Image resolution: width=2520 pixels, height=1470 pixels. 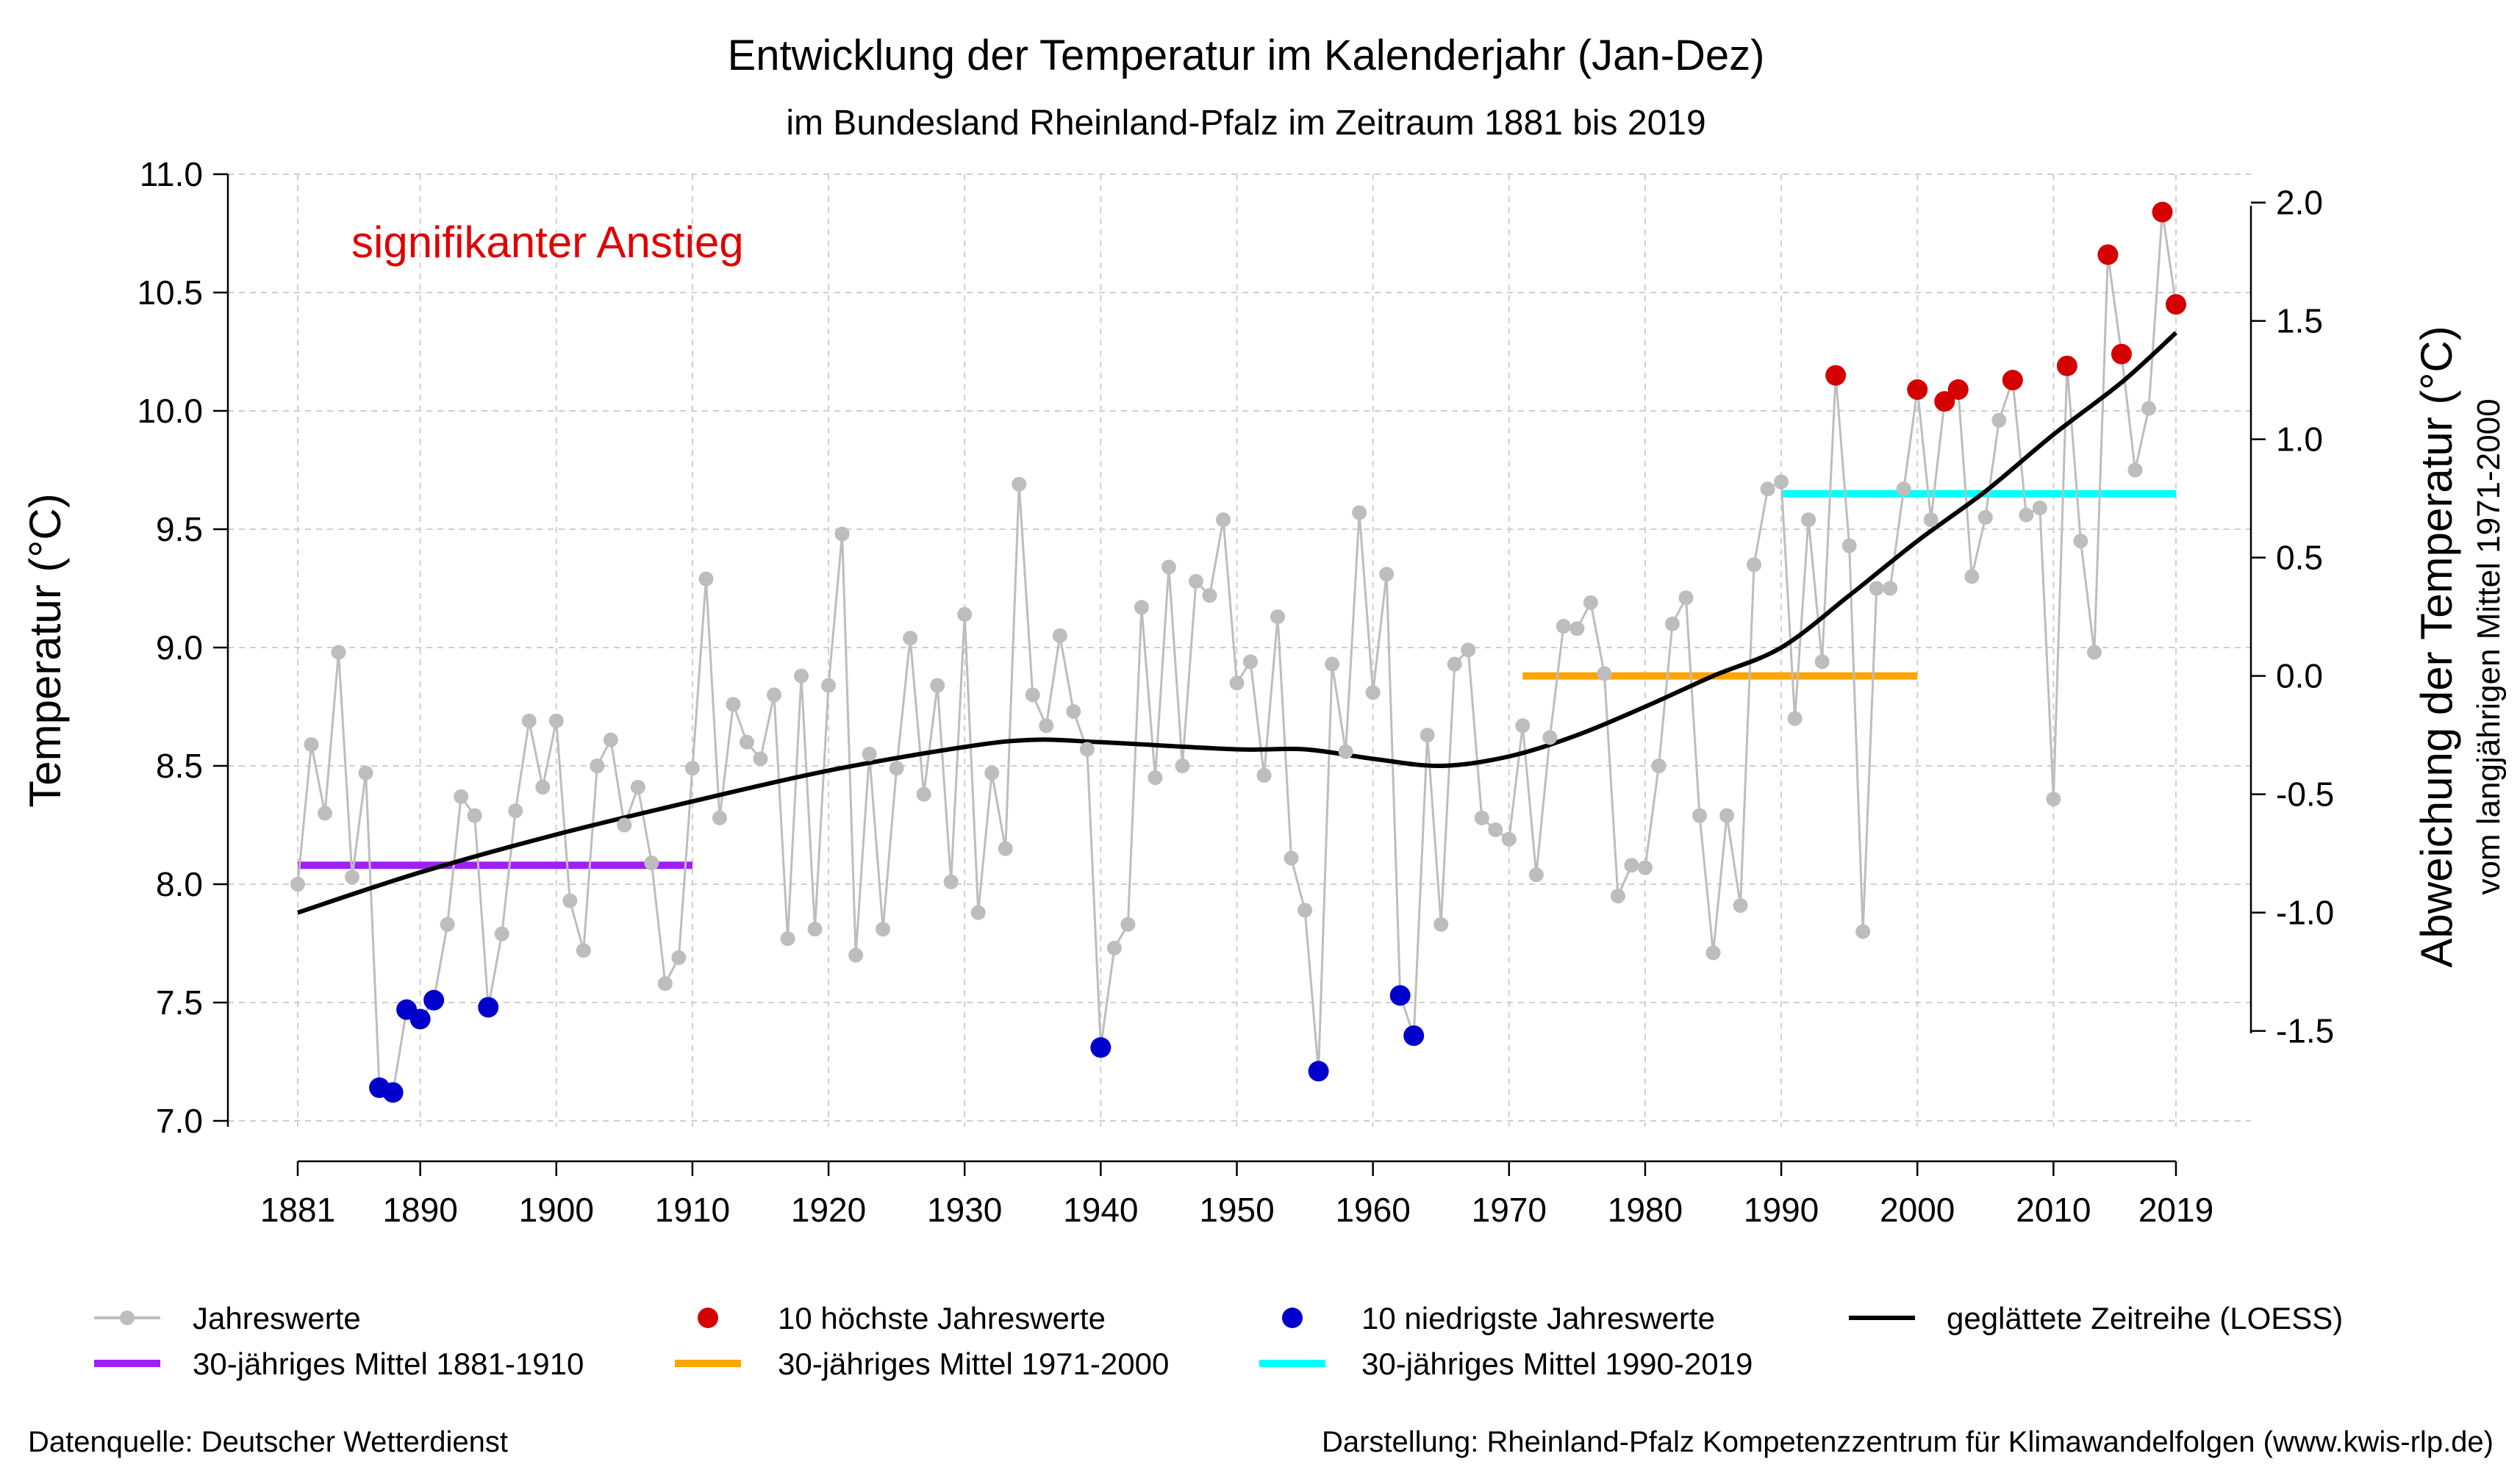 What do you see at coordinates (1781, 1210) in the screenshot?
I see `x-tick-label: 1990` at bounding box center [1781, 1210].